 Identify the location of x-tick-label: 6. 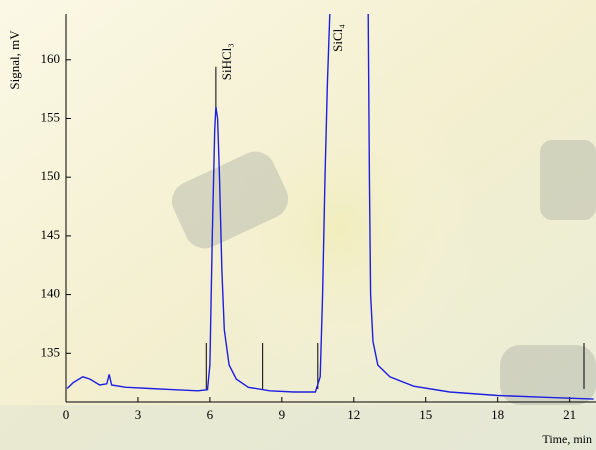
(210, 414).